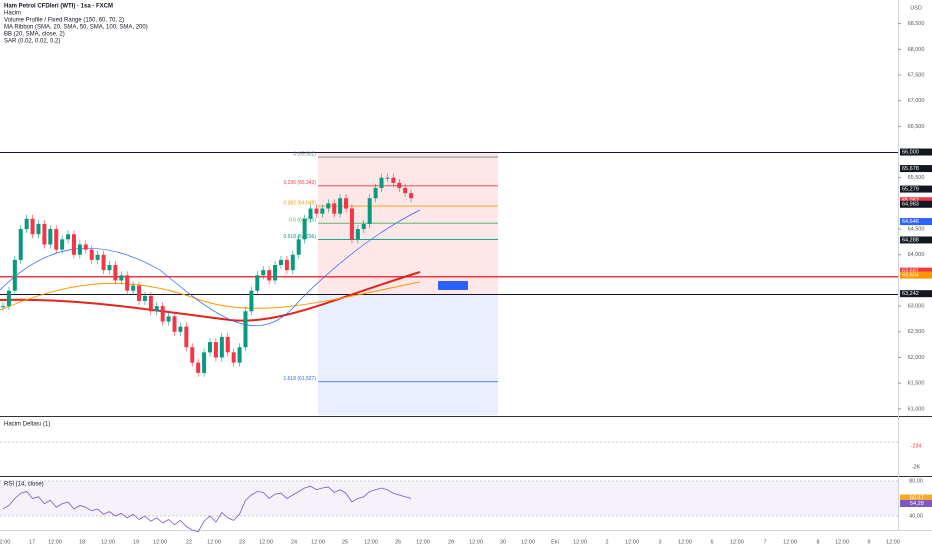 The image size is (932, 550). I want to click on x-tick-label: 2:00, so click(5, 542).